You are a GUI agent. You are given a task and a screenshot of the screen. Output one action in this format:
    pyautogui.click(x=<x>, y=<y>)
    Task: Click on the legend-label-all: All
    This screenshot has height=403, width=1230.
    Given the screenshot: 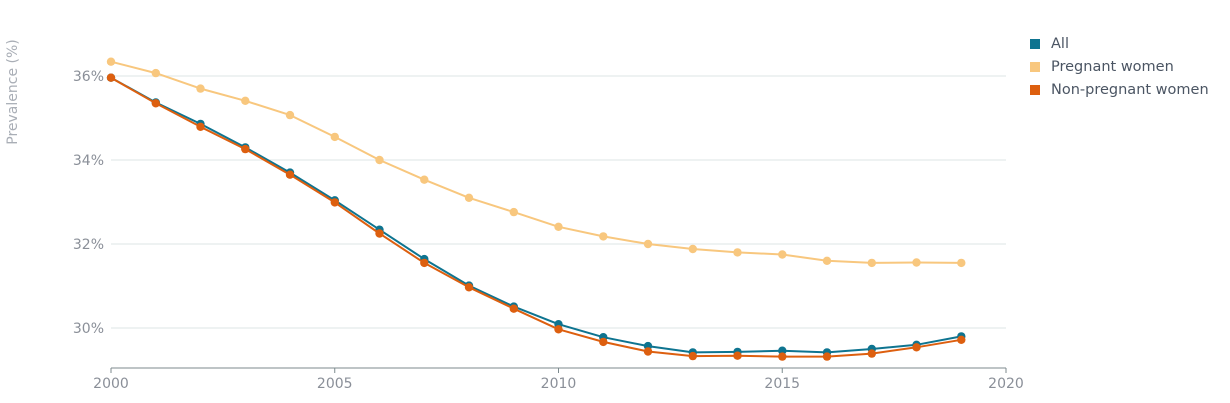 What is the action you would take?
    pyautogui.click(x=1060, y=43)
    